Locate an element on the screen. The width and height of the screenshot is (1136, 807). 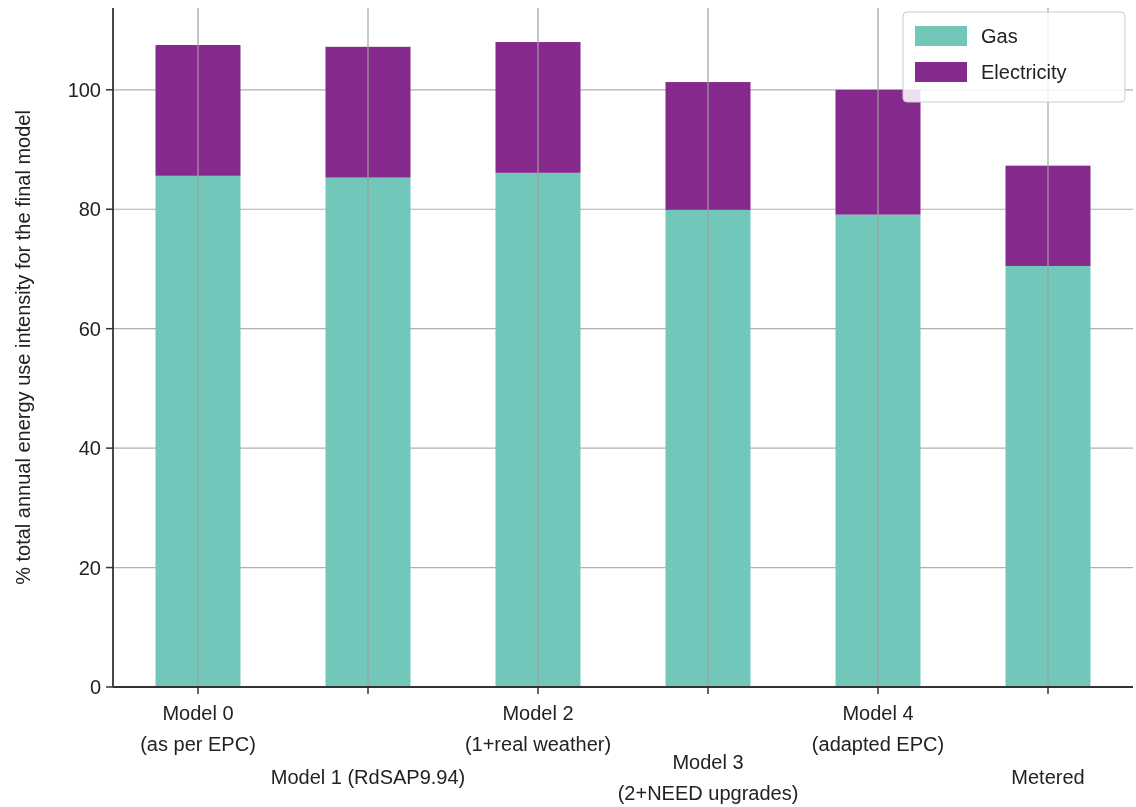
y-tick-label: 60 is located at coordinates (89, 328).